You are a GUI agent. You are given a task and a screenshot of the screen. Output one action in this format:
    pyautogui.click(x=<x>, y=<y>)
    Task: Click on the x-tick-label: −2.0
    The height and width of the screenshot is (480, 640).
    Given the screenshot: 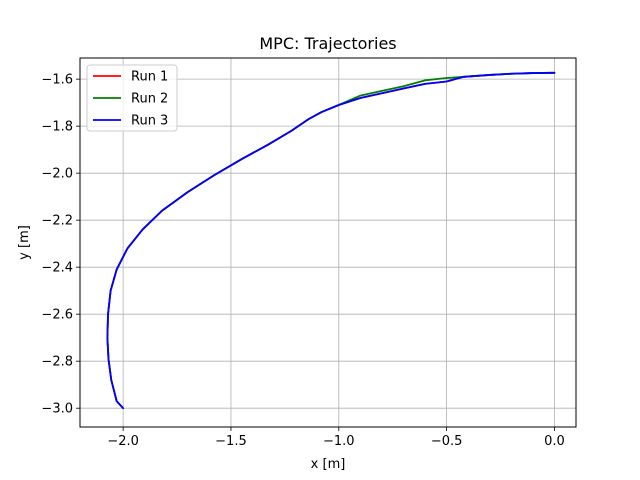 What is the action you would take?
    pyautogui.click(x=123, y=441)
    